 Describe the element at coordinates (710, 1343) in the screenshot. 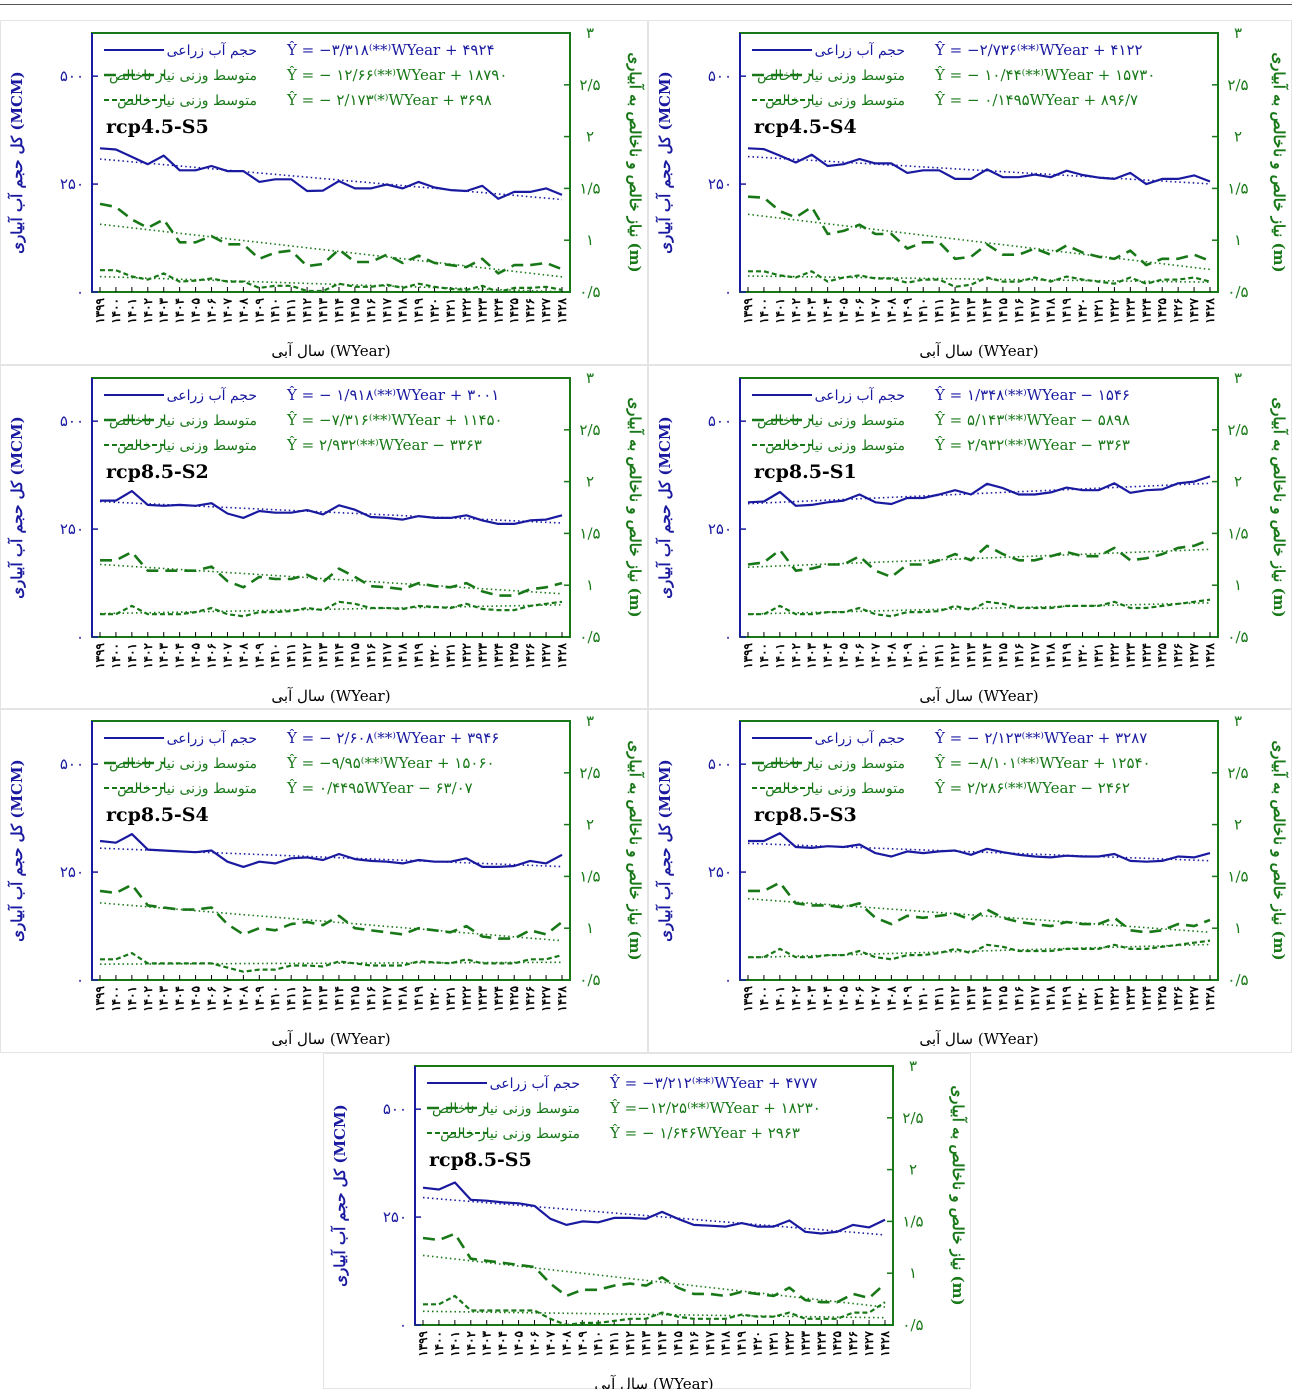

I see `x-tick-label: ۱۴۱۷` at that location.